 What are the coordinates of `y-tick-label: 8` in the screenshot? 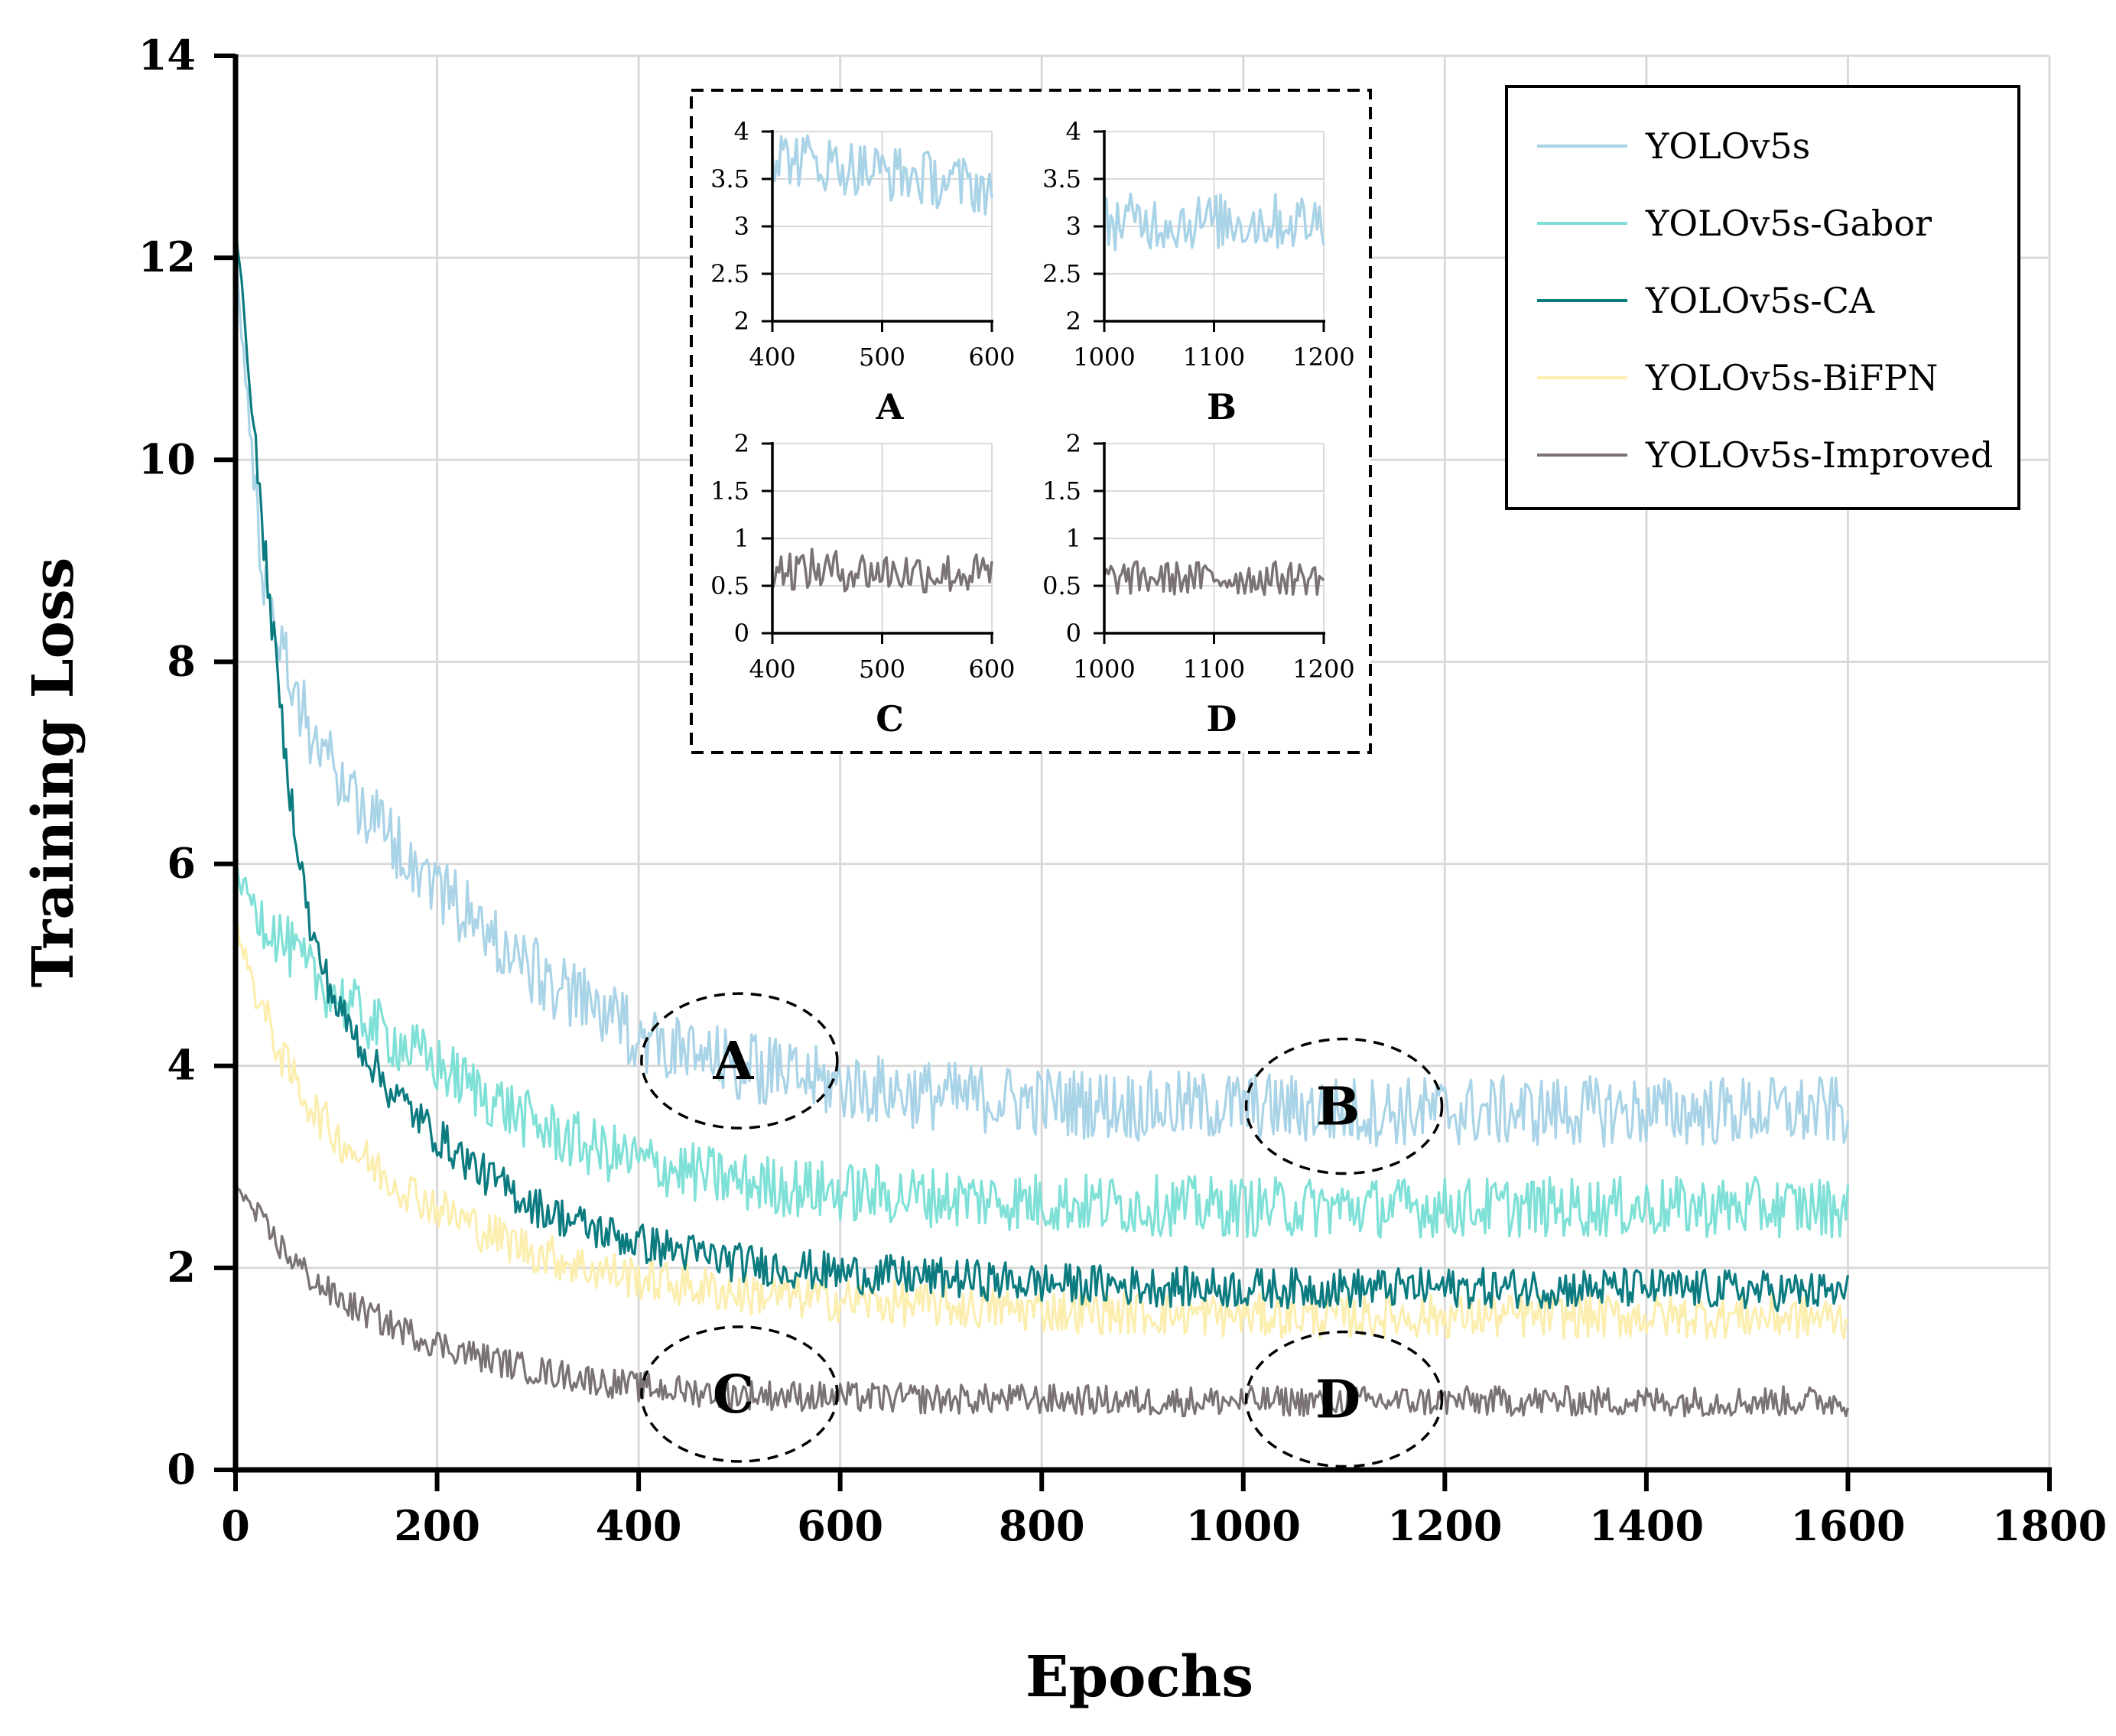 It's located at (181, 660).